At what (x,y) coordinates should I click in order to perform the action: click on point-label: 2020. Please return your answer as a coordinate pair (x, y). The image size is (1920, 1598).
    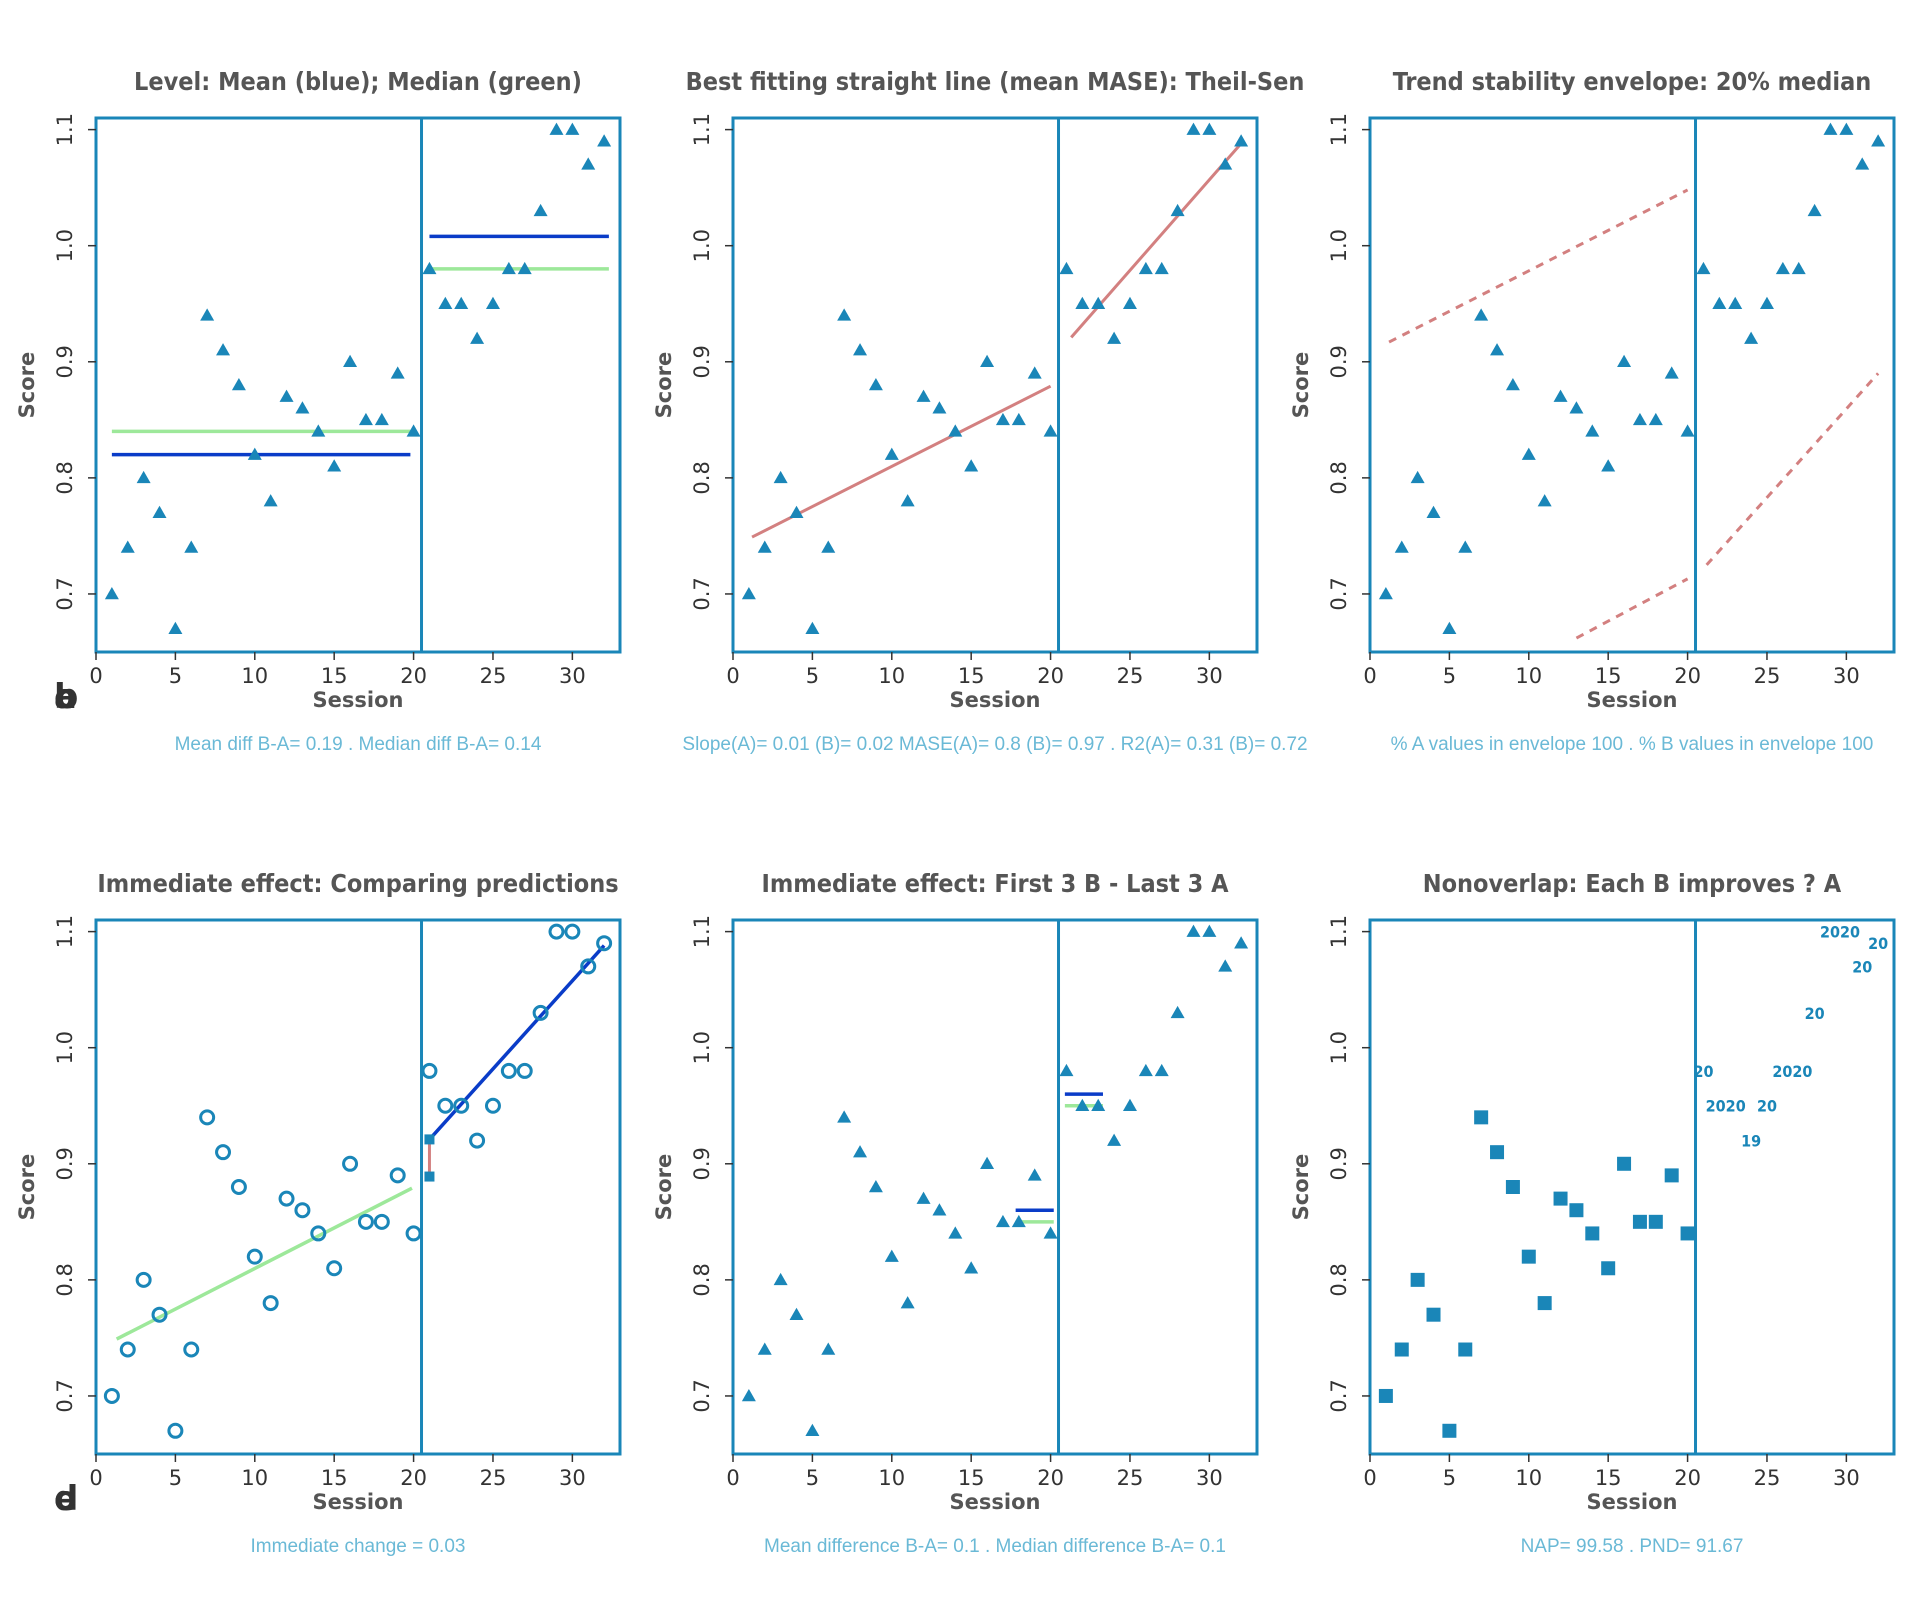
    Looking at the image, I should click on (1840, 932).